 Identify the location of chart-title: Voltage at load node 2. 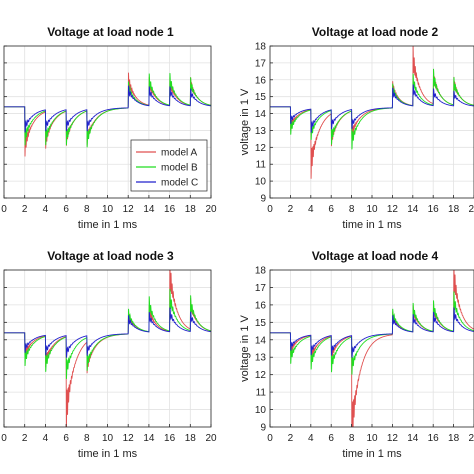
(375, 32).